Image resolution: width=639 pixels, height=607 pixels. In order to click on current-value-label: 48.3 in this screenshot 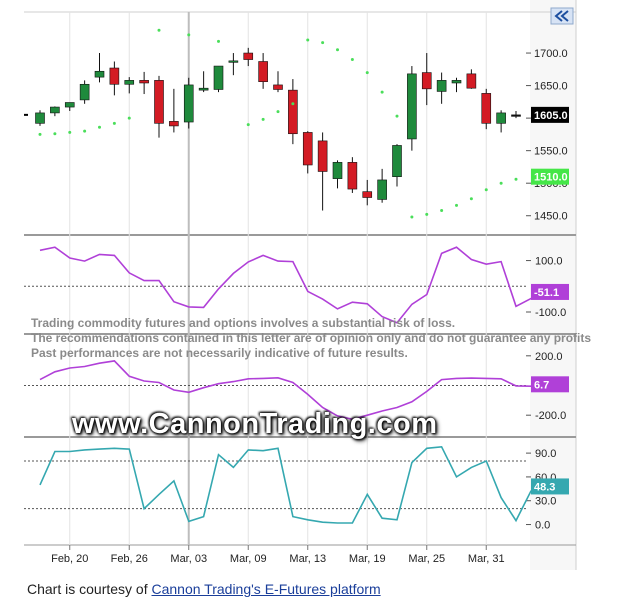, I will do `click(544, 487)`.